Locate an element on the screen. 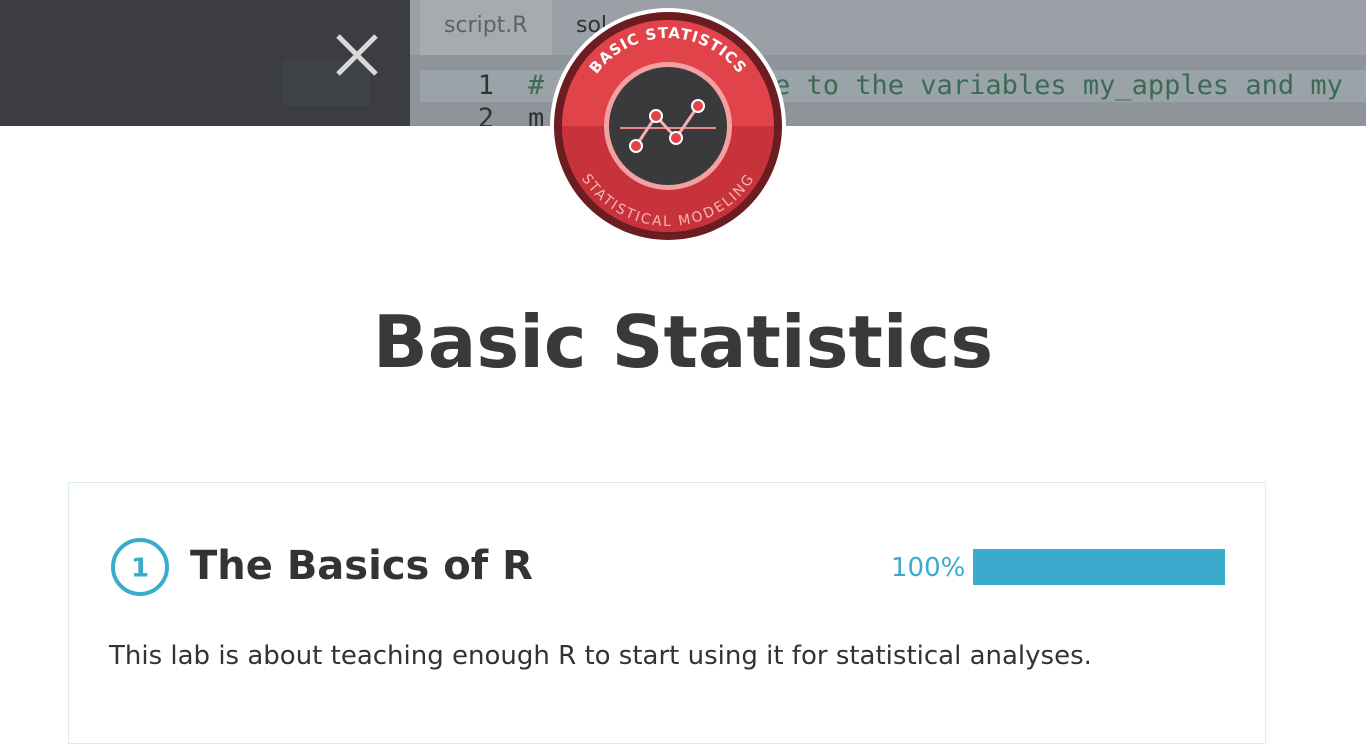 This screenshot has width=1366, height=744. chapter-number-circle: 1 is located at coordinates (140, 567).